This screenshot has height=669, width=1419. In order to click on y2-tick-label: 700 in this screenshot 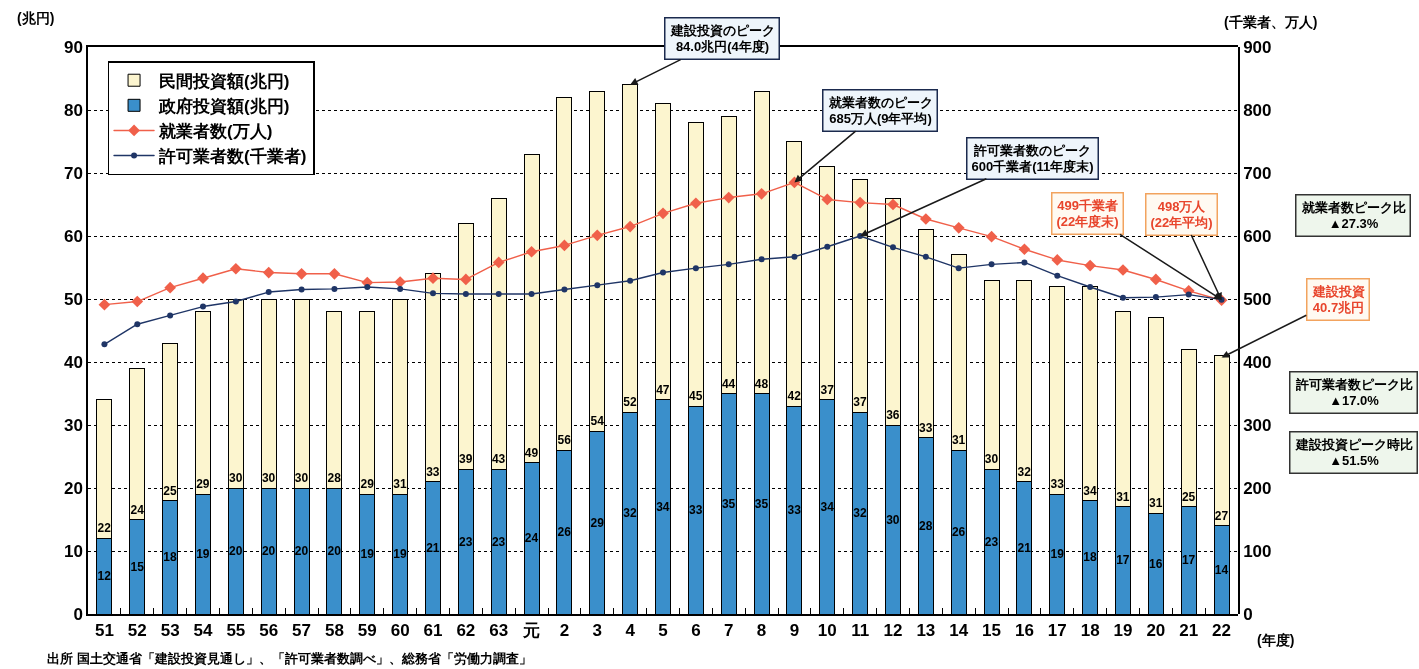, I will do `click(1257, 173)`.